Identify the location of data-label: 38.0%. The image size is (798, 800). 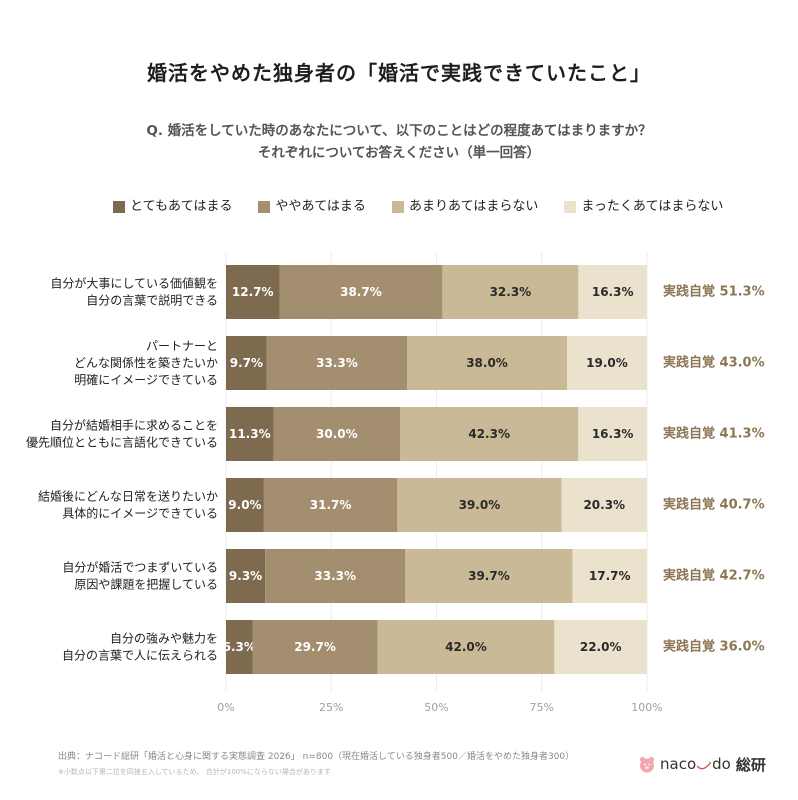
(487, 363).